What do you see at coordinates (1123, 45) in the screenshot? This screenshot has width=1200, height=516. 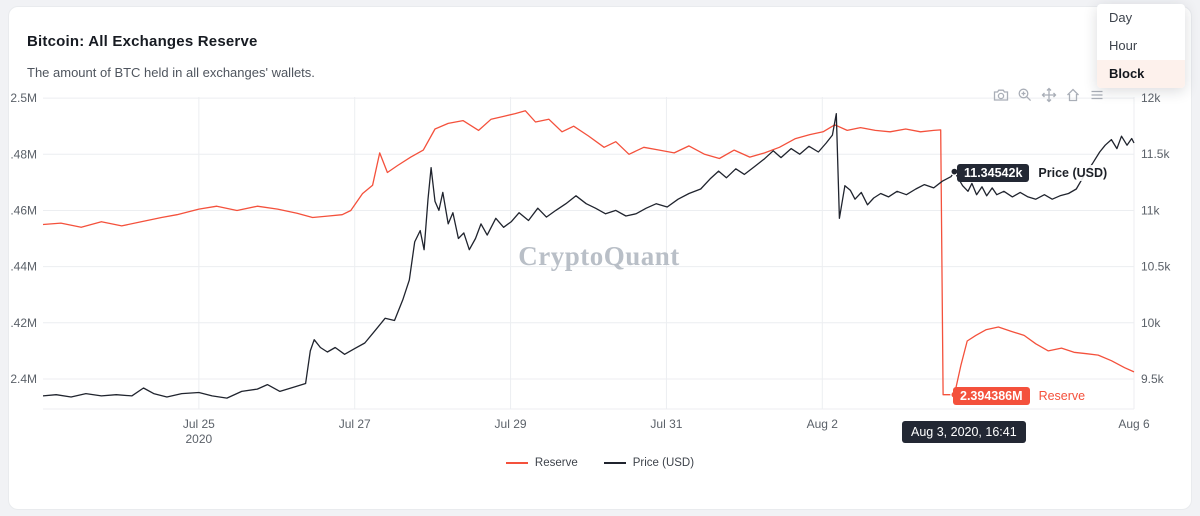 I see `dropdown-item-hour: Hour` at bounding box center [1123, 45].